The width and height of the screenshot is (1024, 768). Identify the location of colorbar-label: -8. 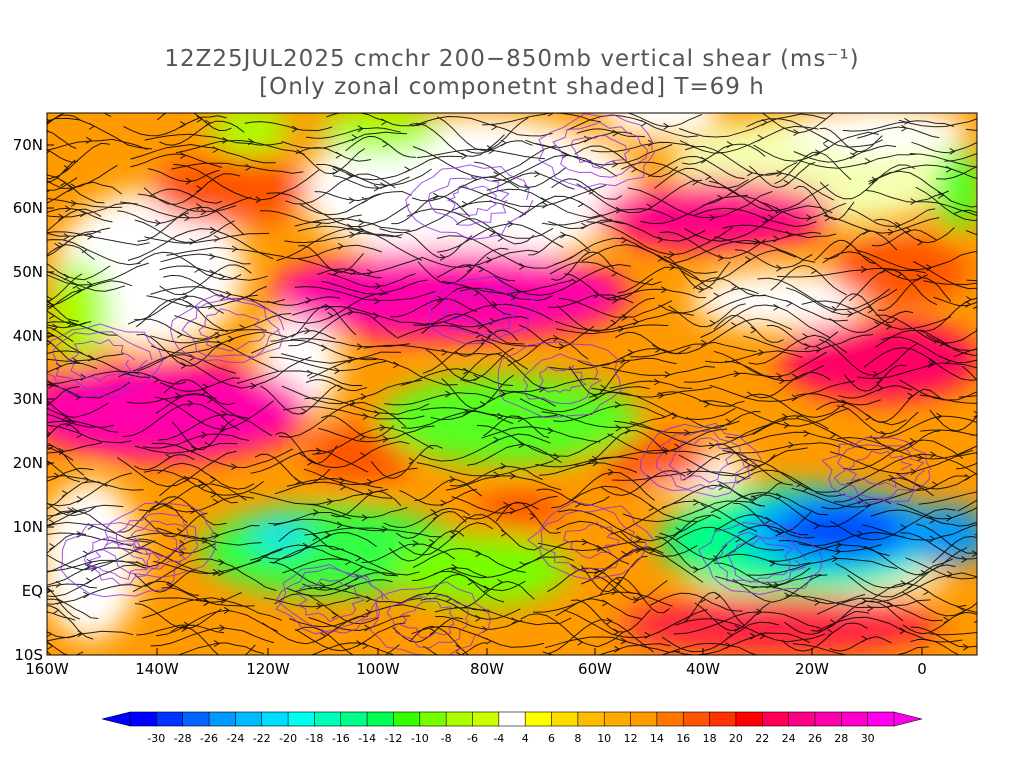
(446, 738).